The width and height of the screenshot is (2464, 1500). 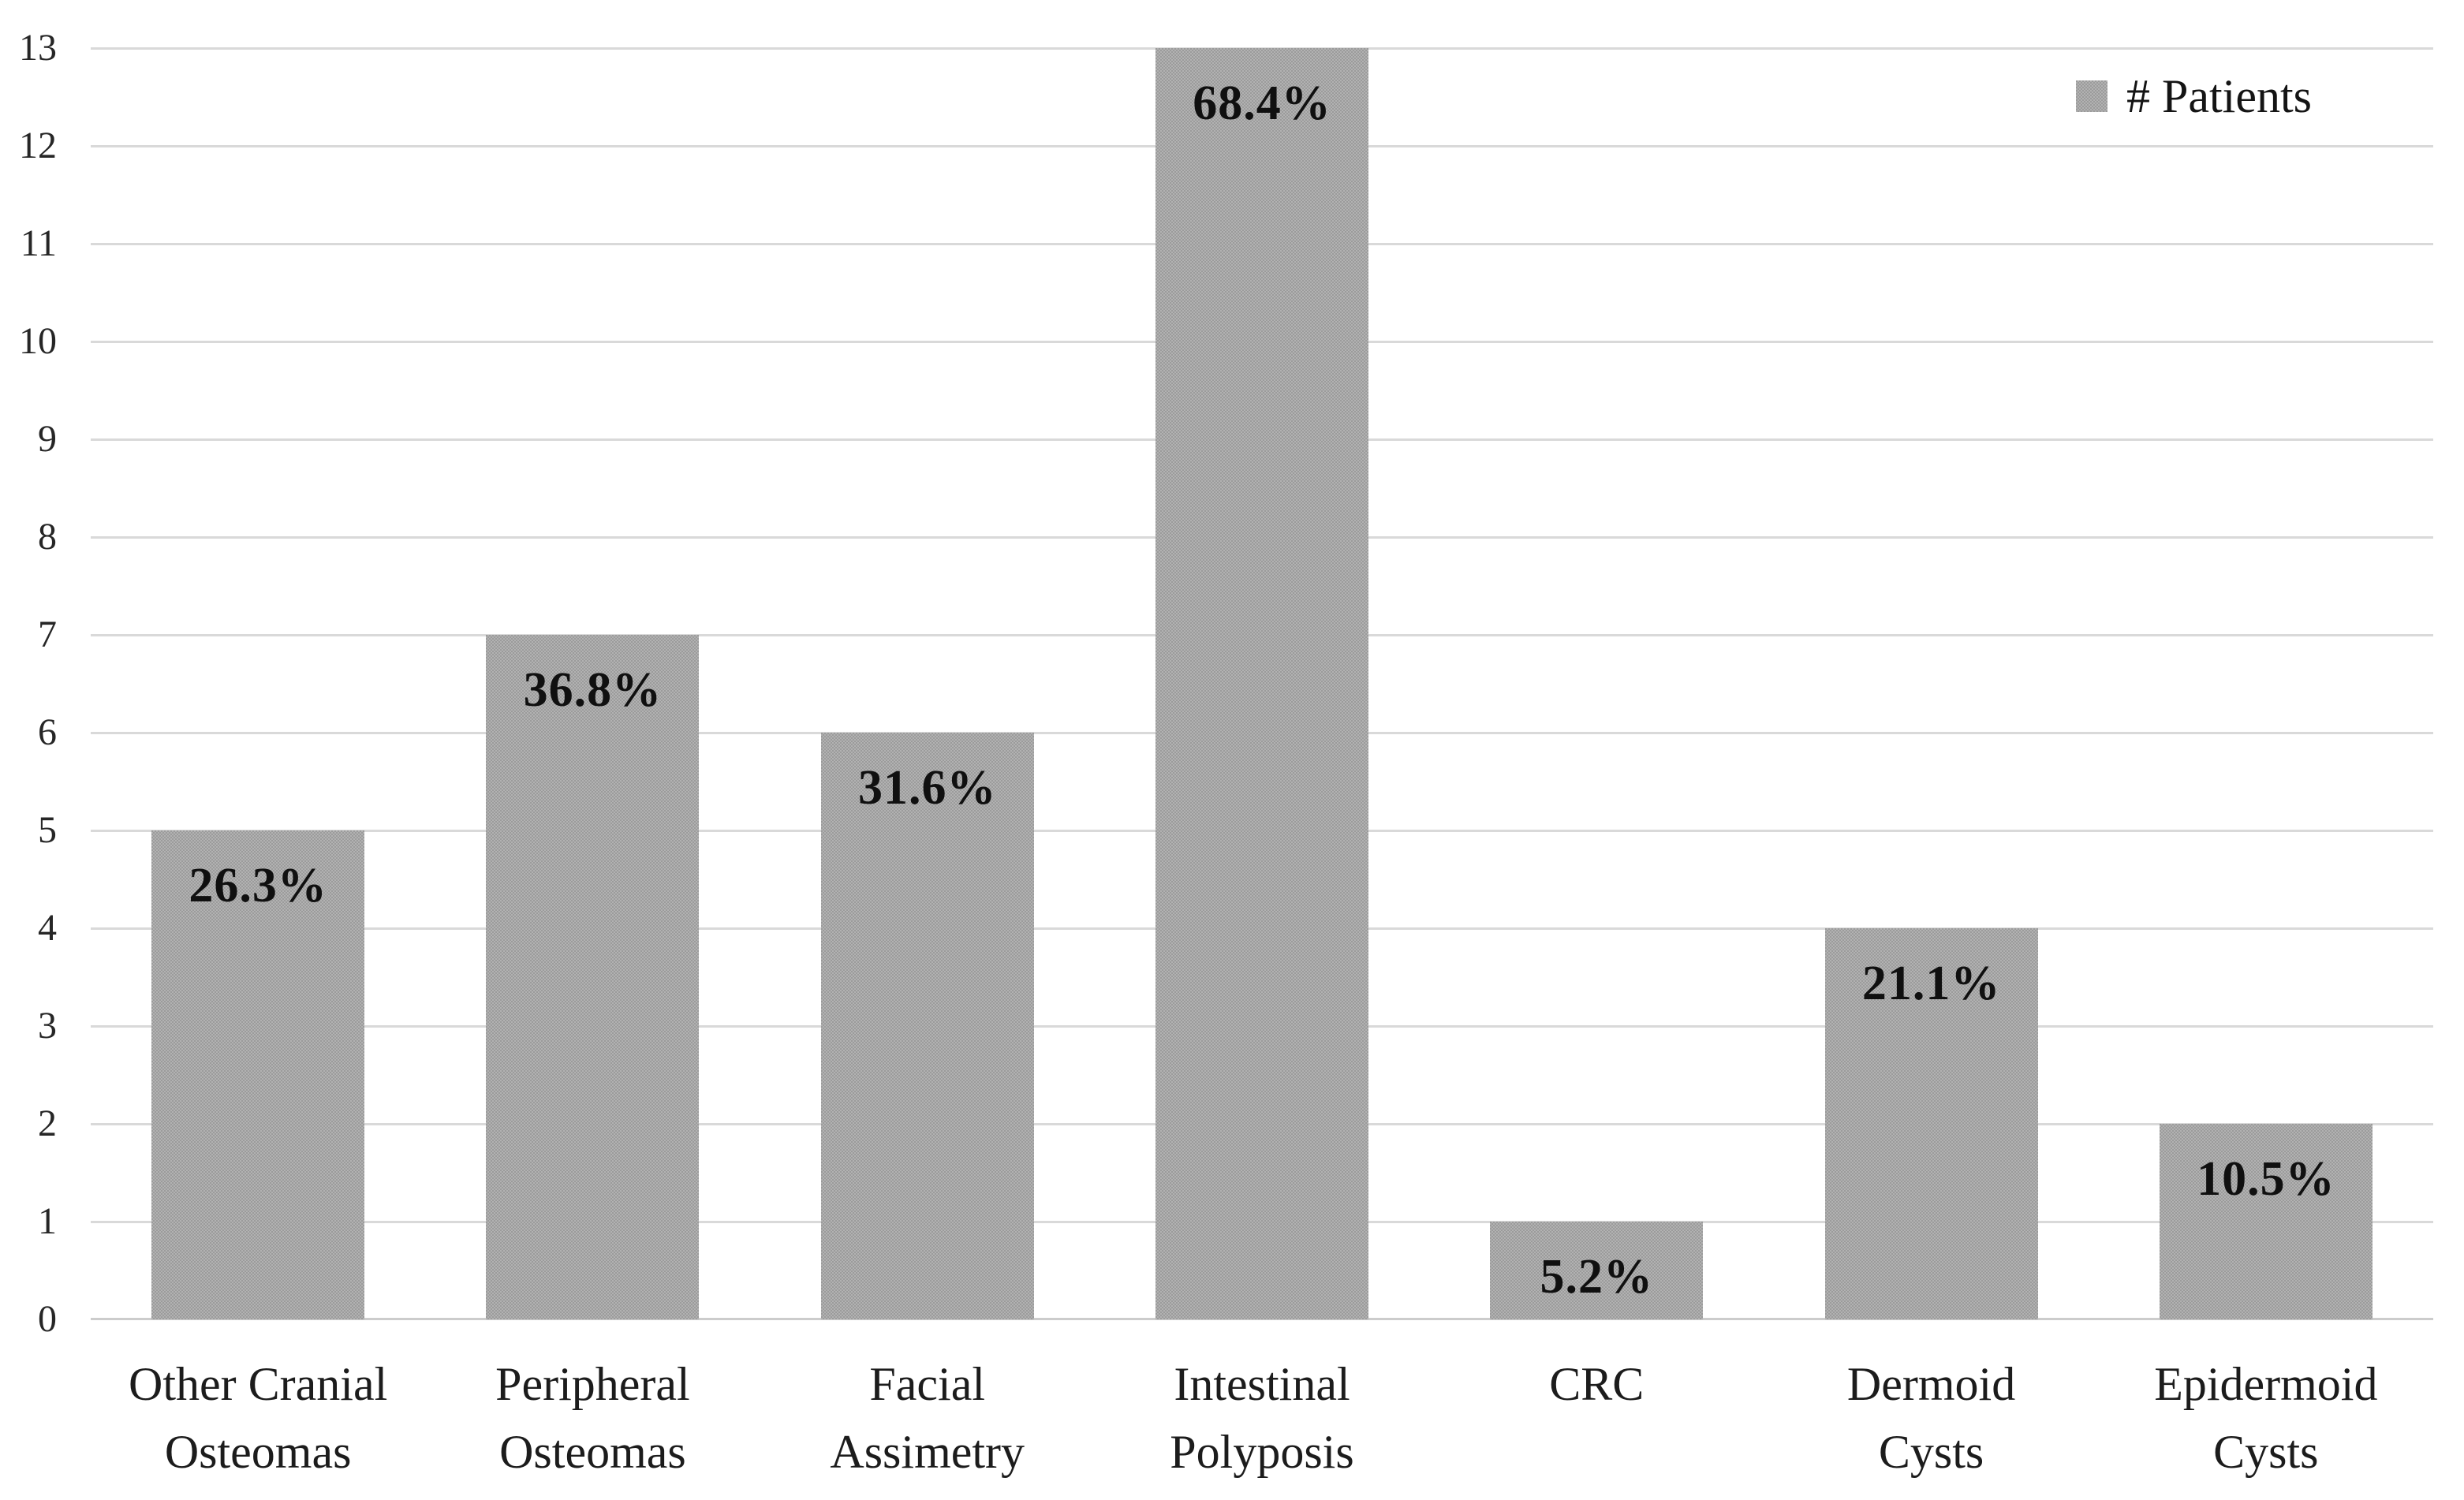 What do you see at coordinates (592, 1384) in the screenshot?
I see `x-category-label-line: Peripheral` at bounding box center [592, 1384].